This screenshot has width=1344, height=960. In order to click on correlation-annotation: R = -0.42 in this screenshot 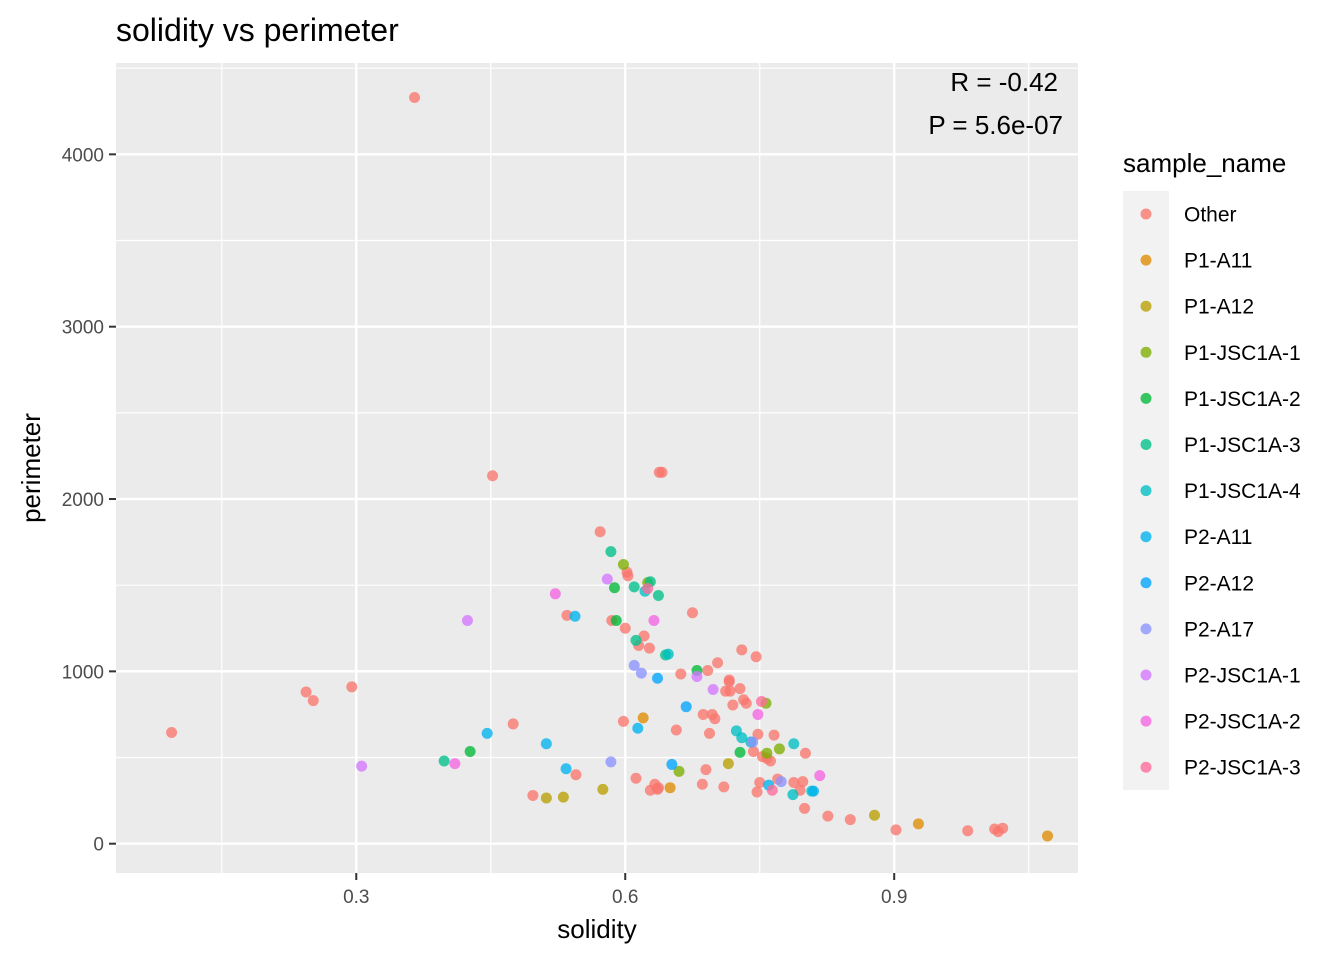, I will do `click(1004, 82)`.